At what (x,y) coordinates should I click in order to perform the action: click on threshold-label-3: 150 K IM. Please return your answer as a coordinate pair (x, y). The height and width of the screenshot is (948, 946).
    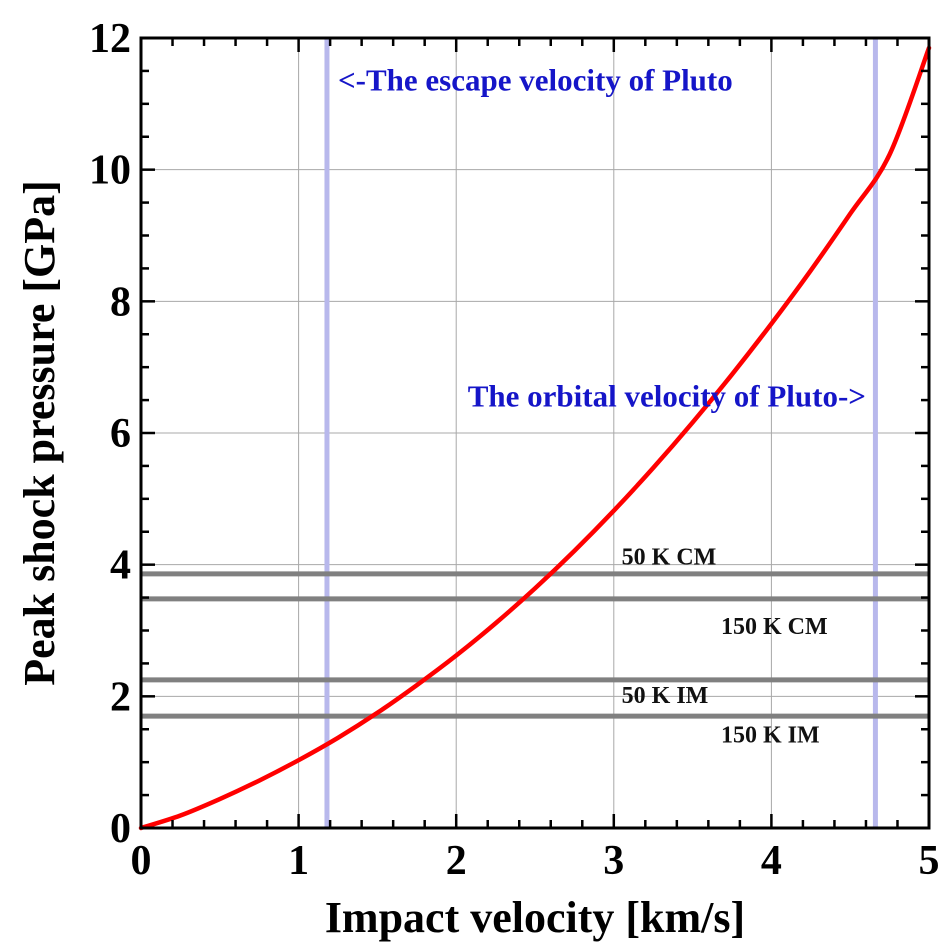
    Looking at the image, I should click on (770, 735).